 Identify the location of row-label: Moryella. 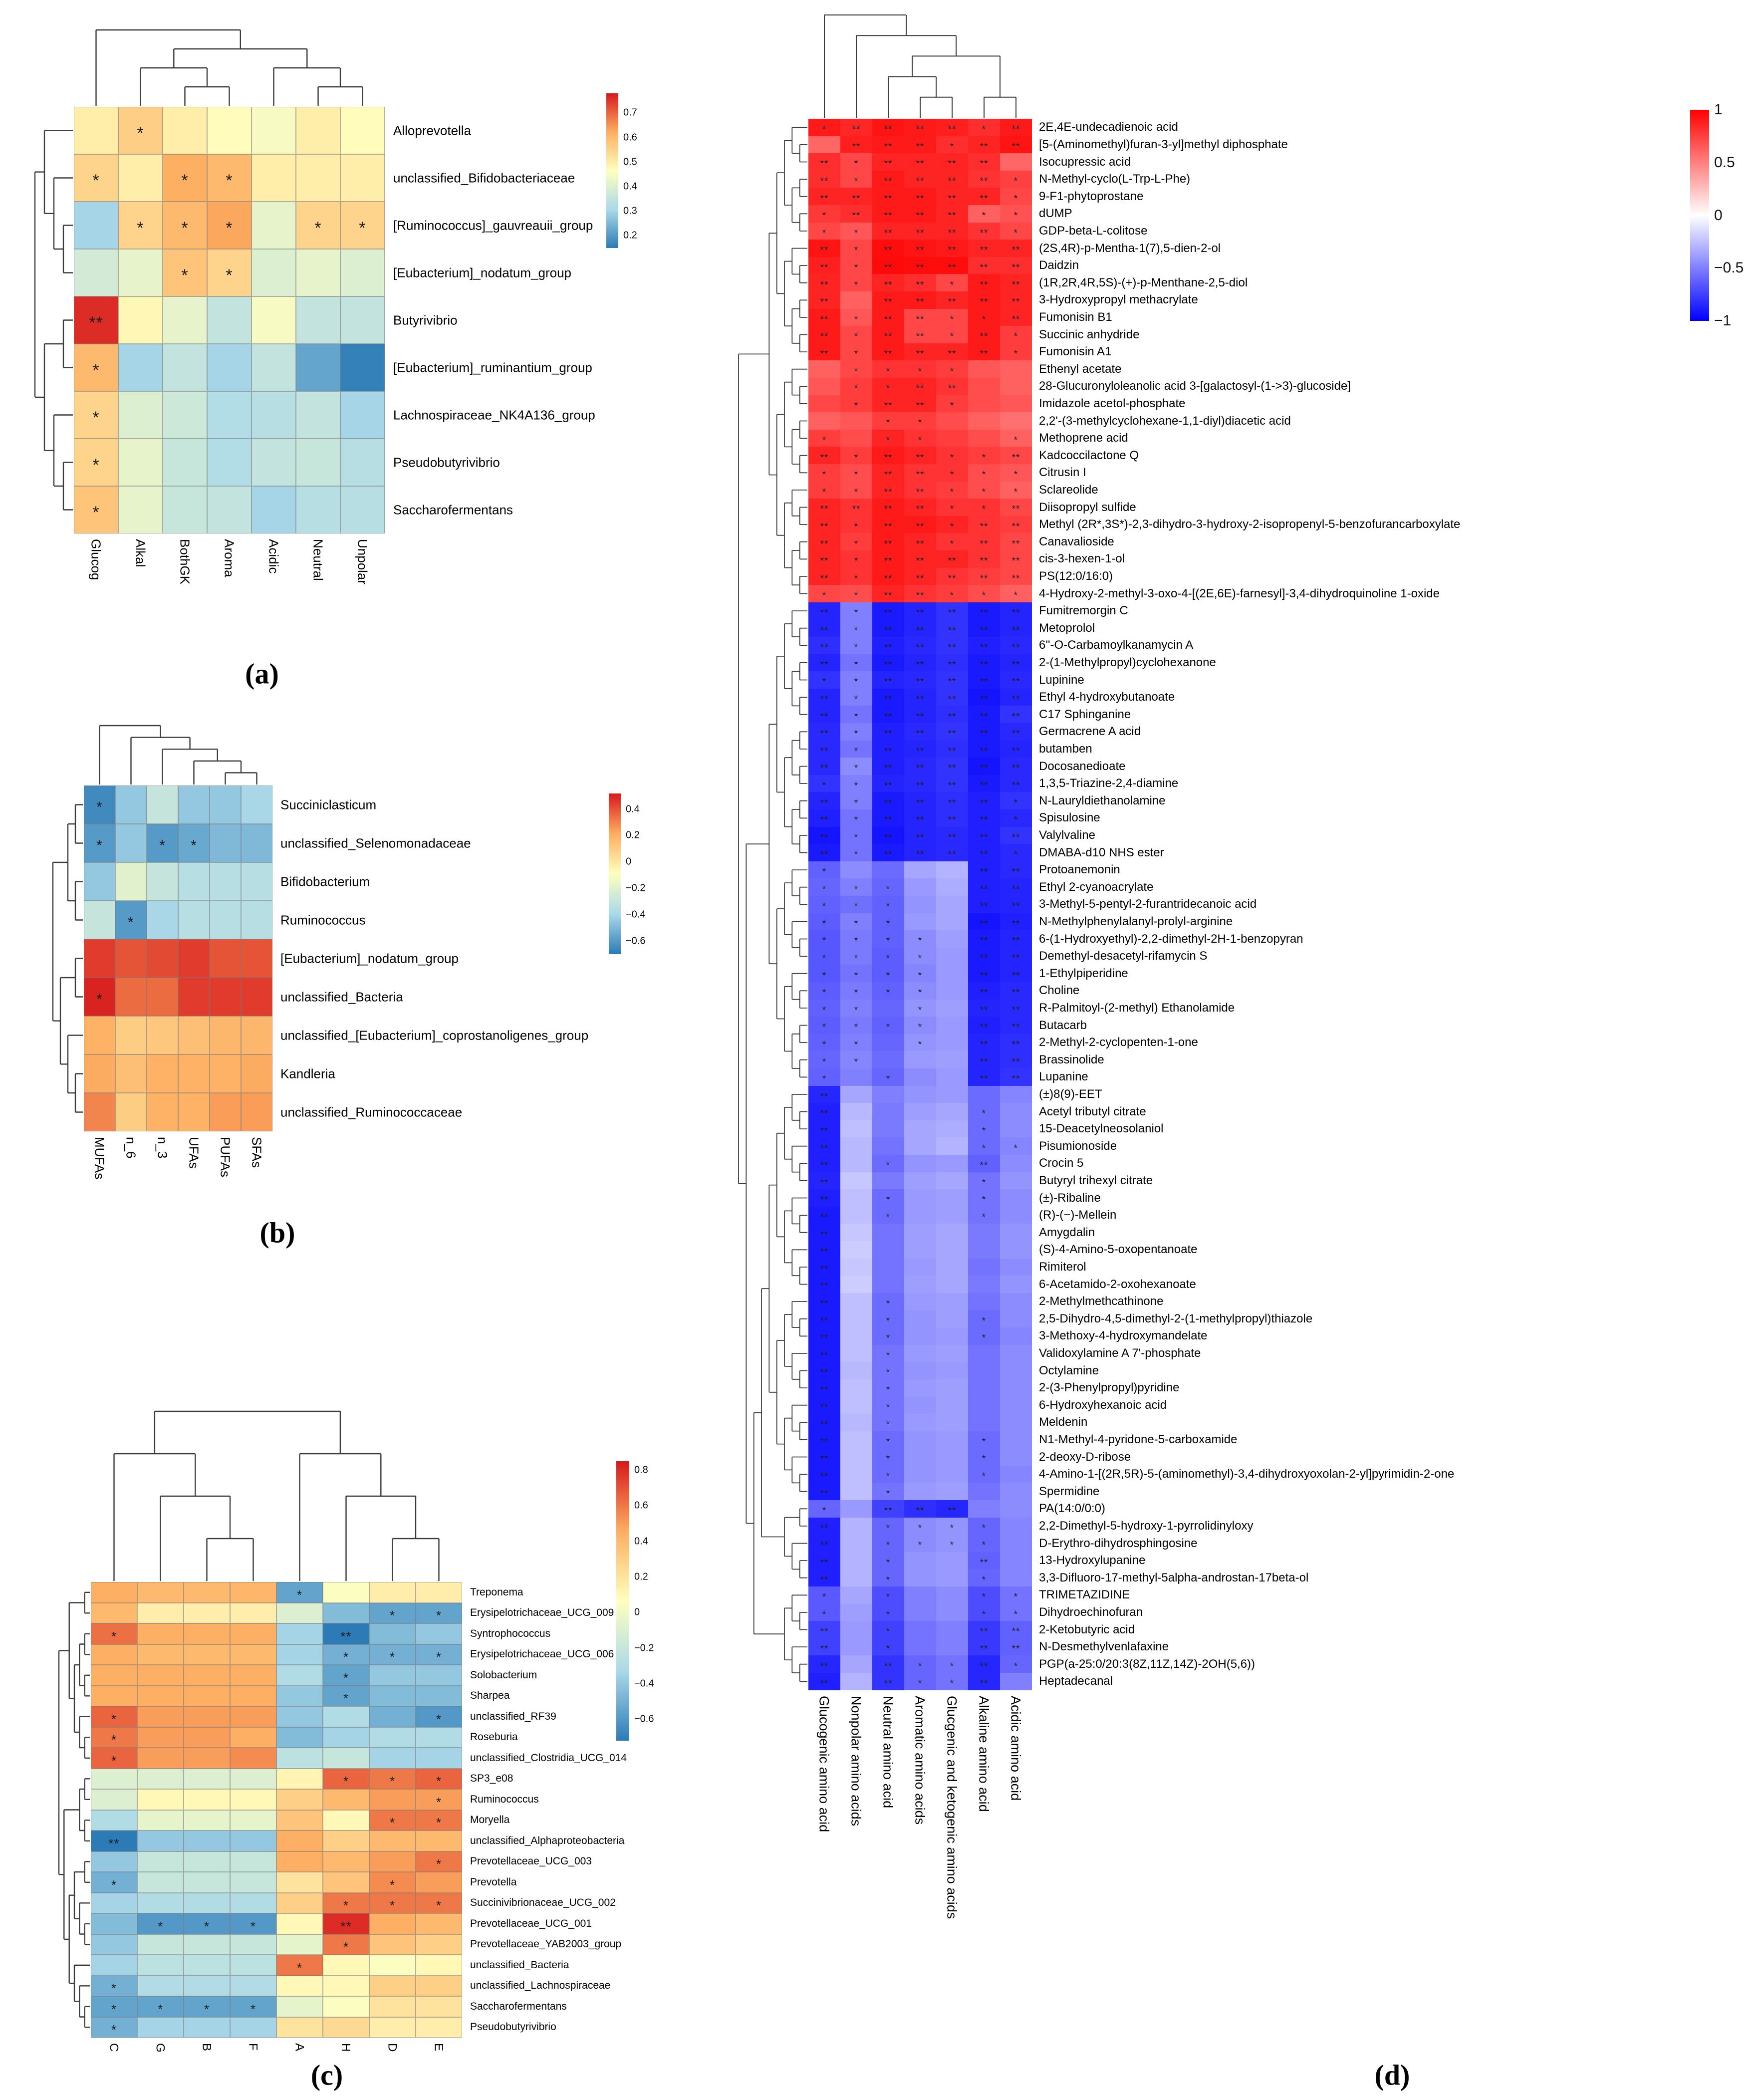
(490, 1820).